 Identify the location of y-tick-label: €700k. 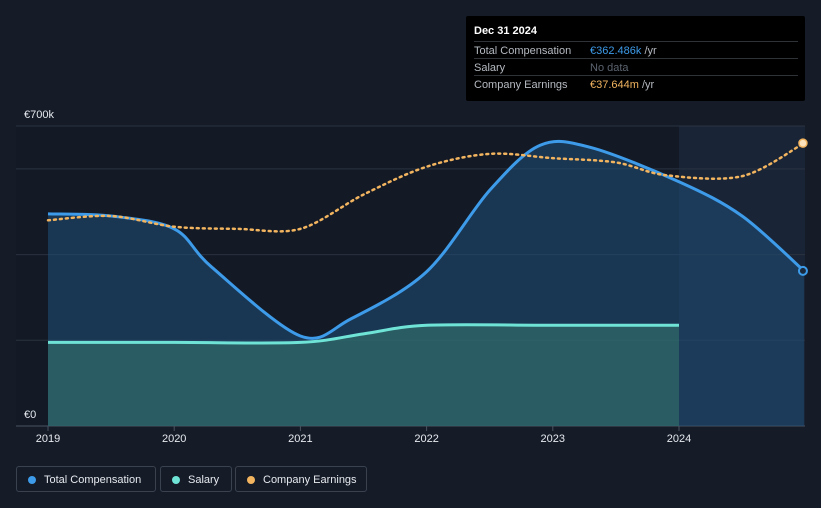
(39, 115).